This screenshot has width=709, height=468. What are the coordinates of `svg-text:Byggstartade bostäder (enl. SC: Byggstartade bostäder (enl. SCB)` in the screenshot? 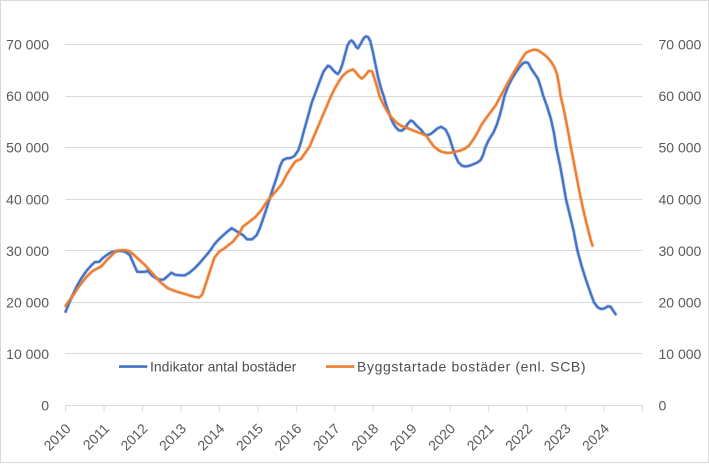 It's located at (471, 367).